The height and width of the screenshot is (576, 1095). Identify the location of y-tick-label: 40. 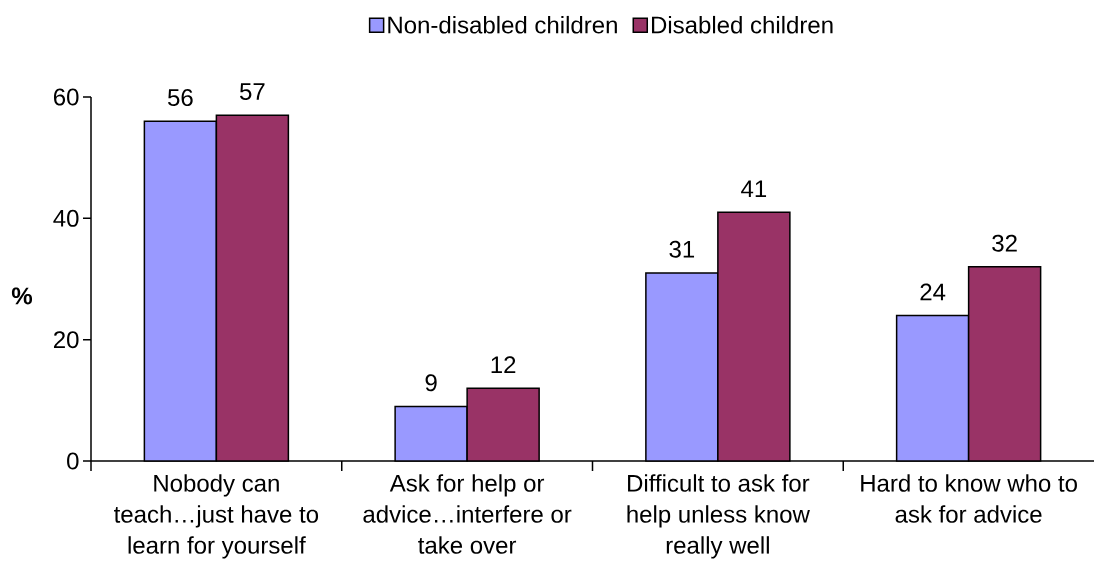
(66, 218).